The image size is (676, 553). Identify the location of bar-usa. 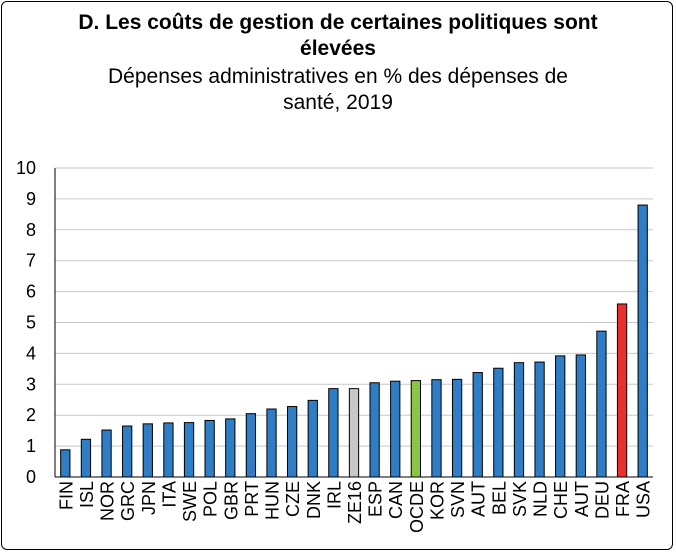
(642, 341).